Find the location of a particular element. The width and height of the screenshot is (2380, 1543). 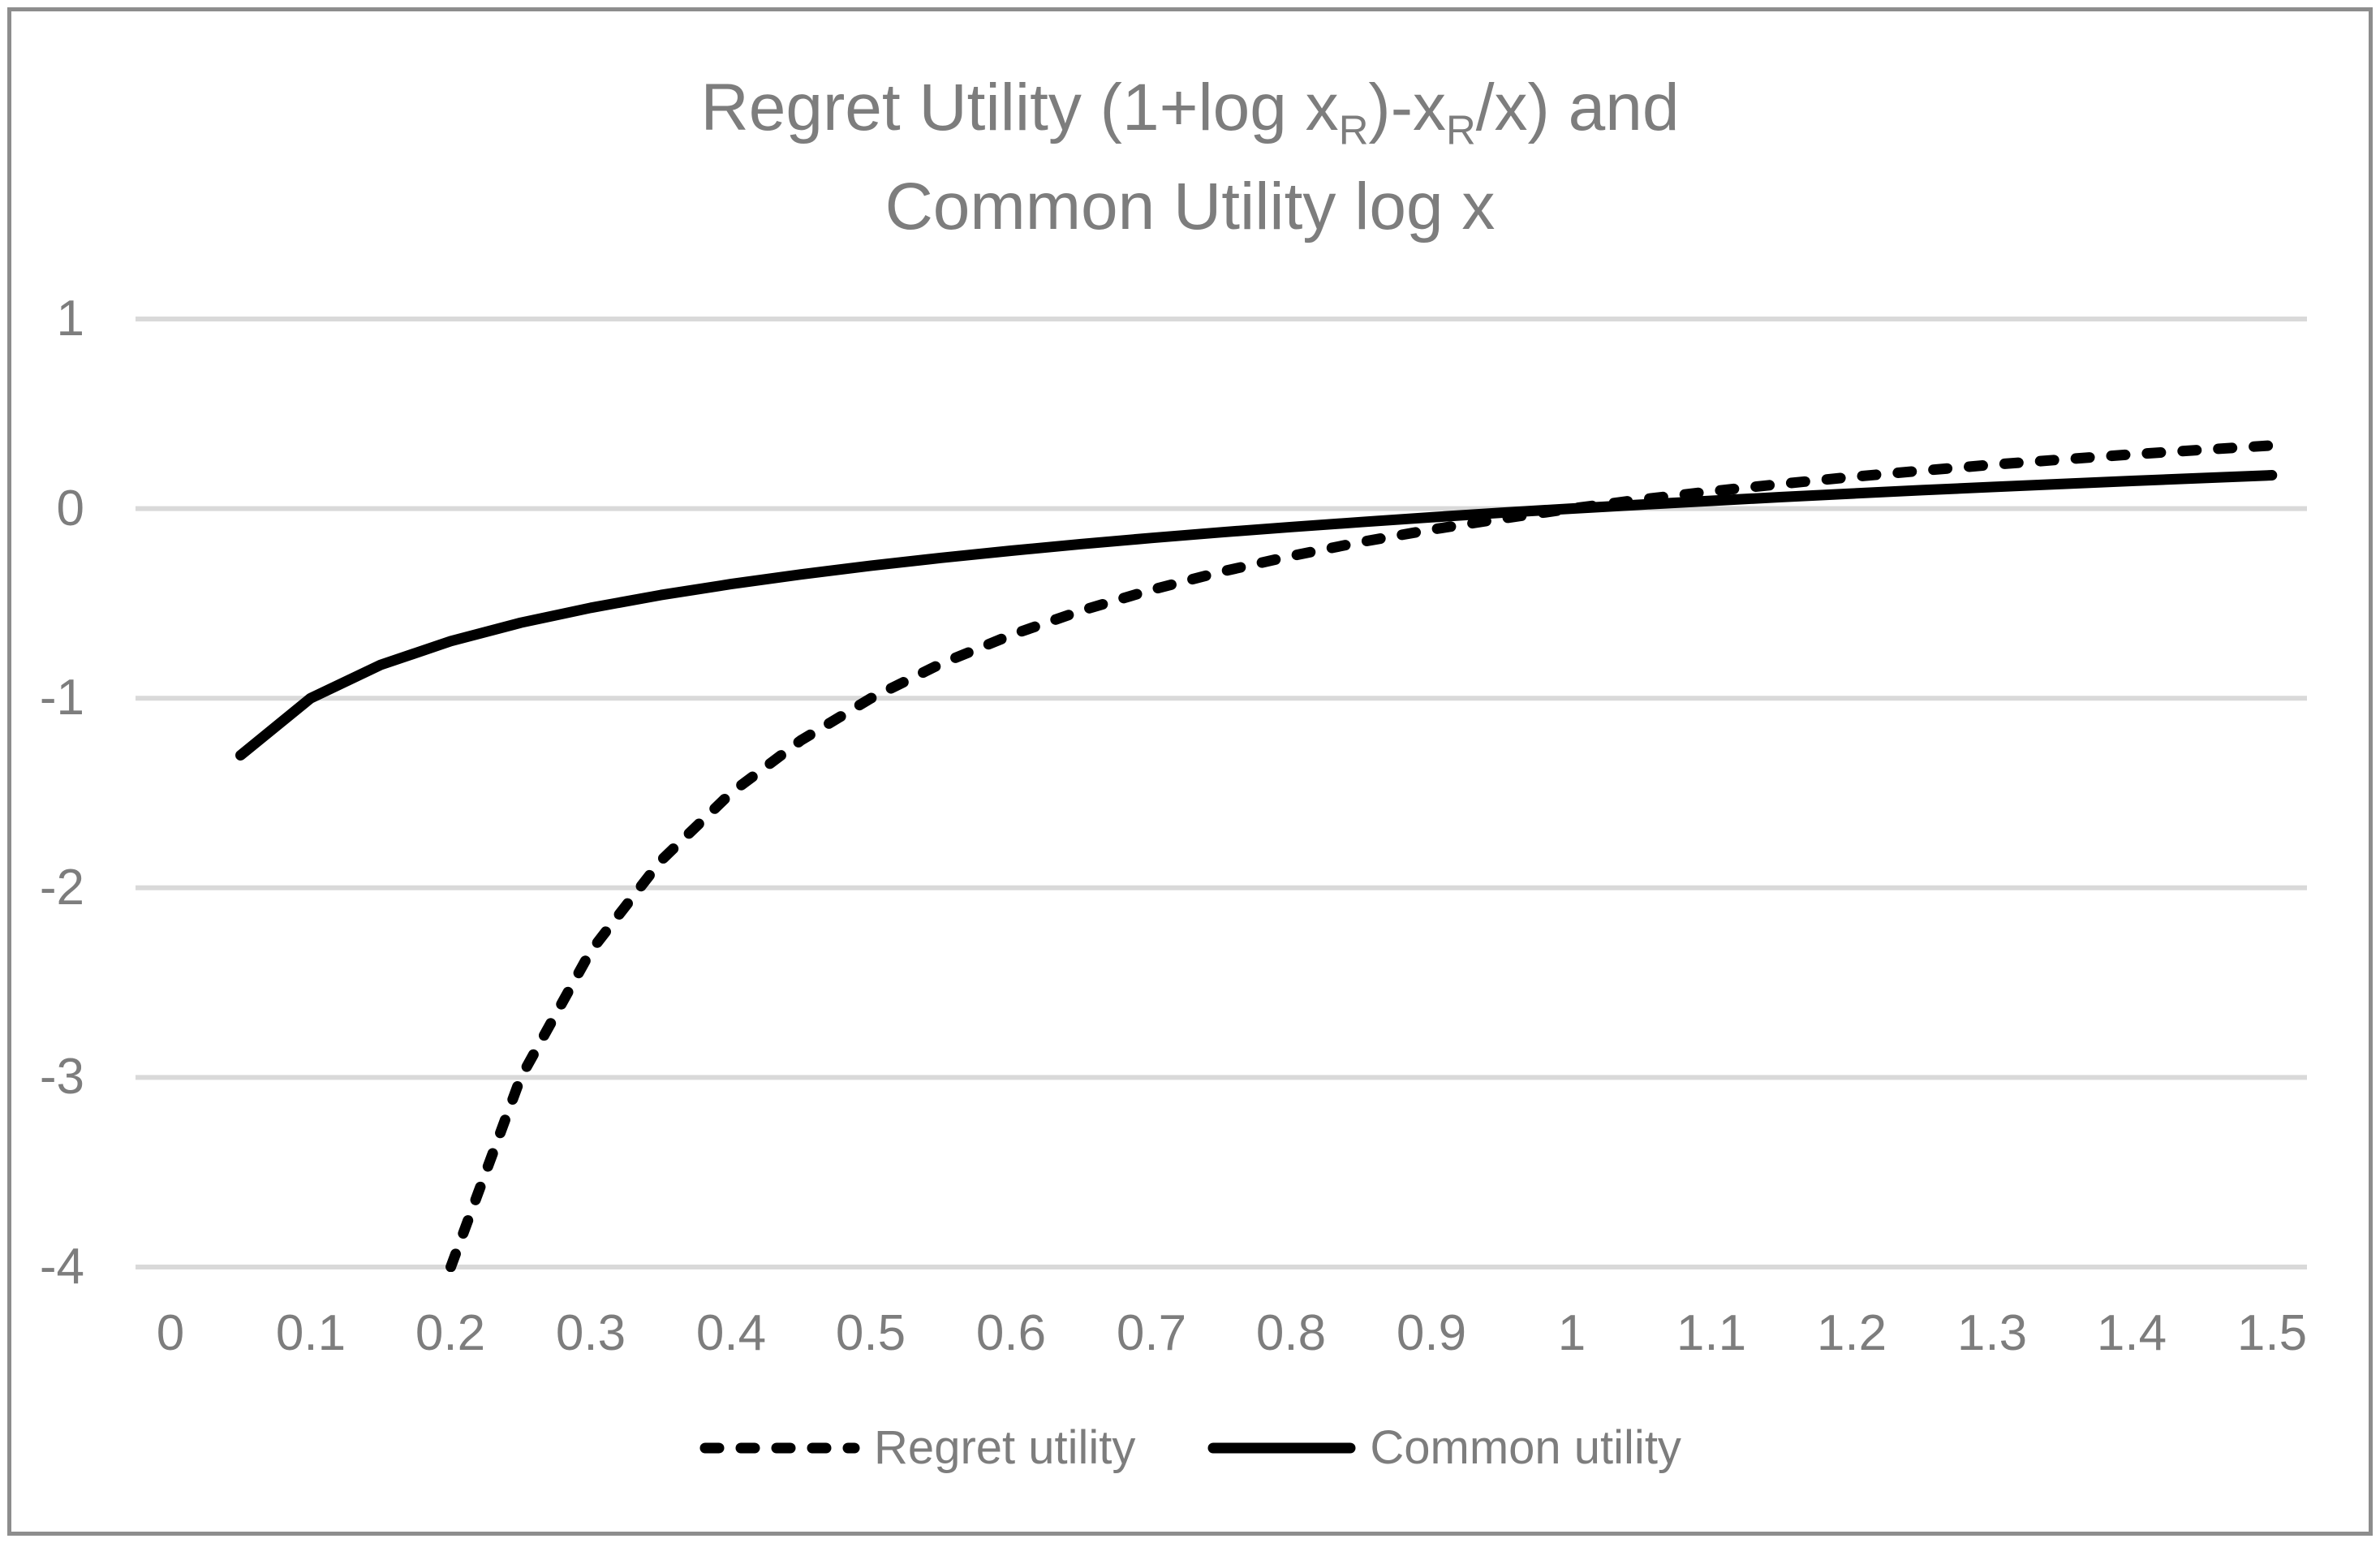

x-axis-label: 1.2 is located at coordinates (1851, 1333).